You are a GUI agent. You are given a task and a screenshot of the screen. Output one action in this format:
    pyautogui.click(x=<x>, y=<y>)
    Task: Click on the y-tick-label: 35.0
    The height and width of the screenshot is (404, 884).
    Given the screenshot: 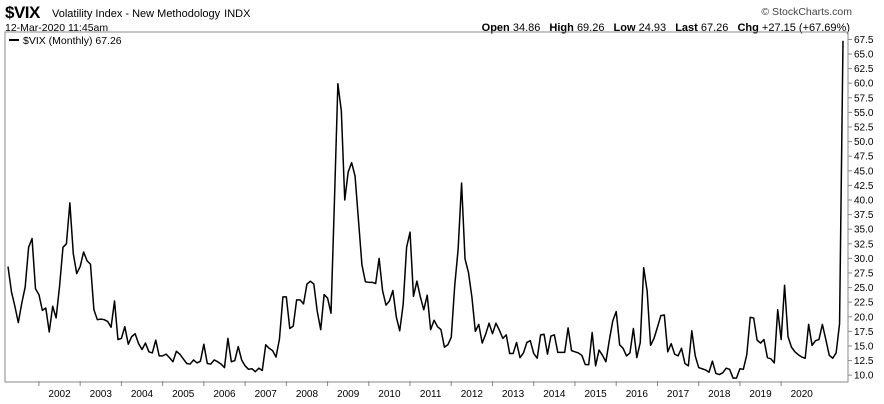 What is the action you would take?
    pyautogui.click(x=864, y=230)
    